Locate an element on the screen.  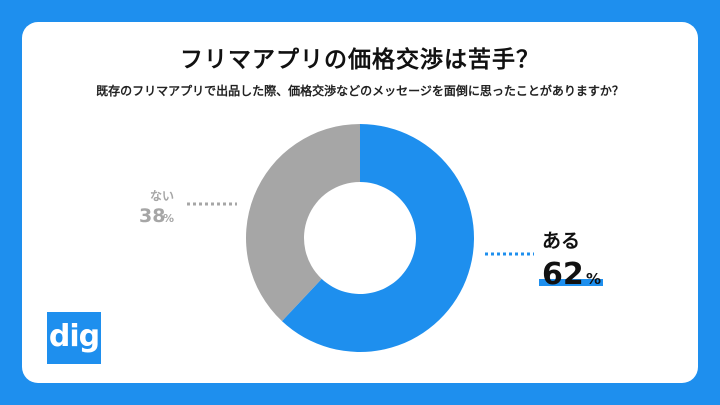
slice-label-name: ある is located at coordinates (561, 241).